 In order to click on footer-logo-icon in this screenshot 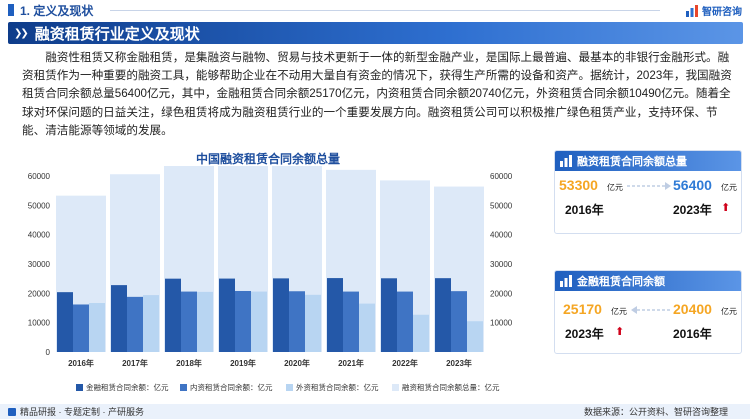, I will do `click(12, 411)`.